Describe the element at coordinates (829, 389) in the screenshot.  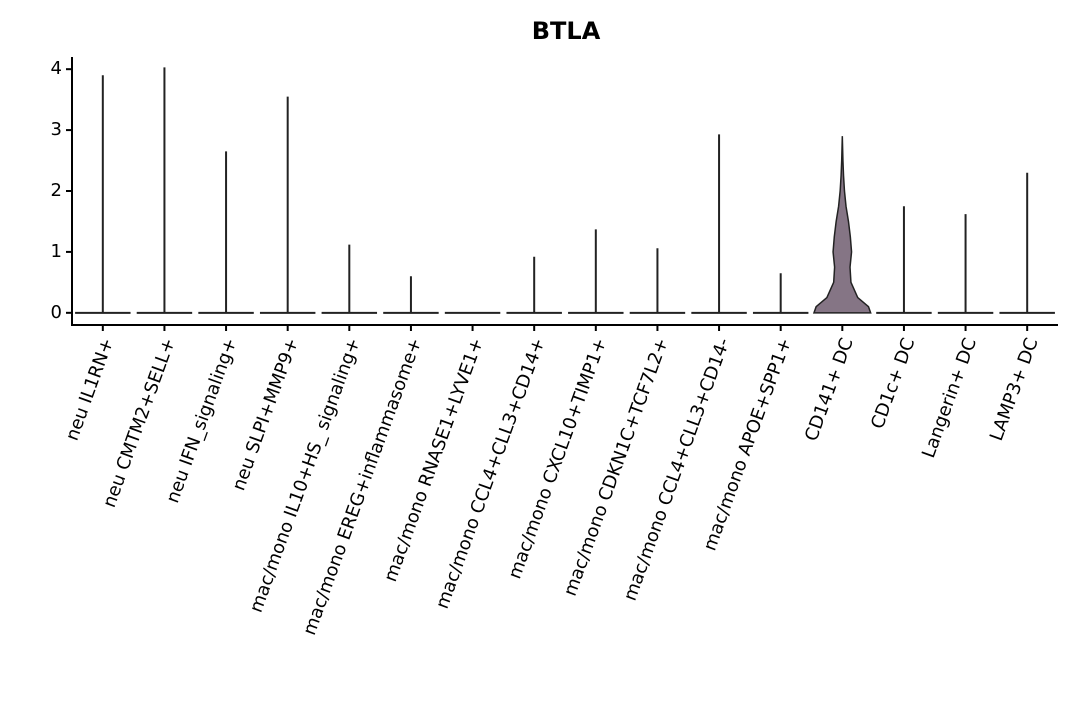
I see `x-tick-label: CD141+ DC` at that location.